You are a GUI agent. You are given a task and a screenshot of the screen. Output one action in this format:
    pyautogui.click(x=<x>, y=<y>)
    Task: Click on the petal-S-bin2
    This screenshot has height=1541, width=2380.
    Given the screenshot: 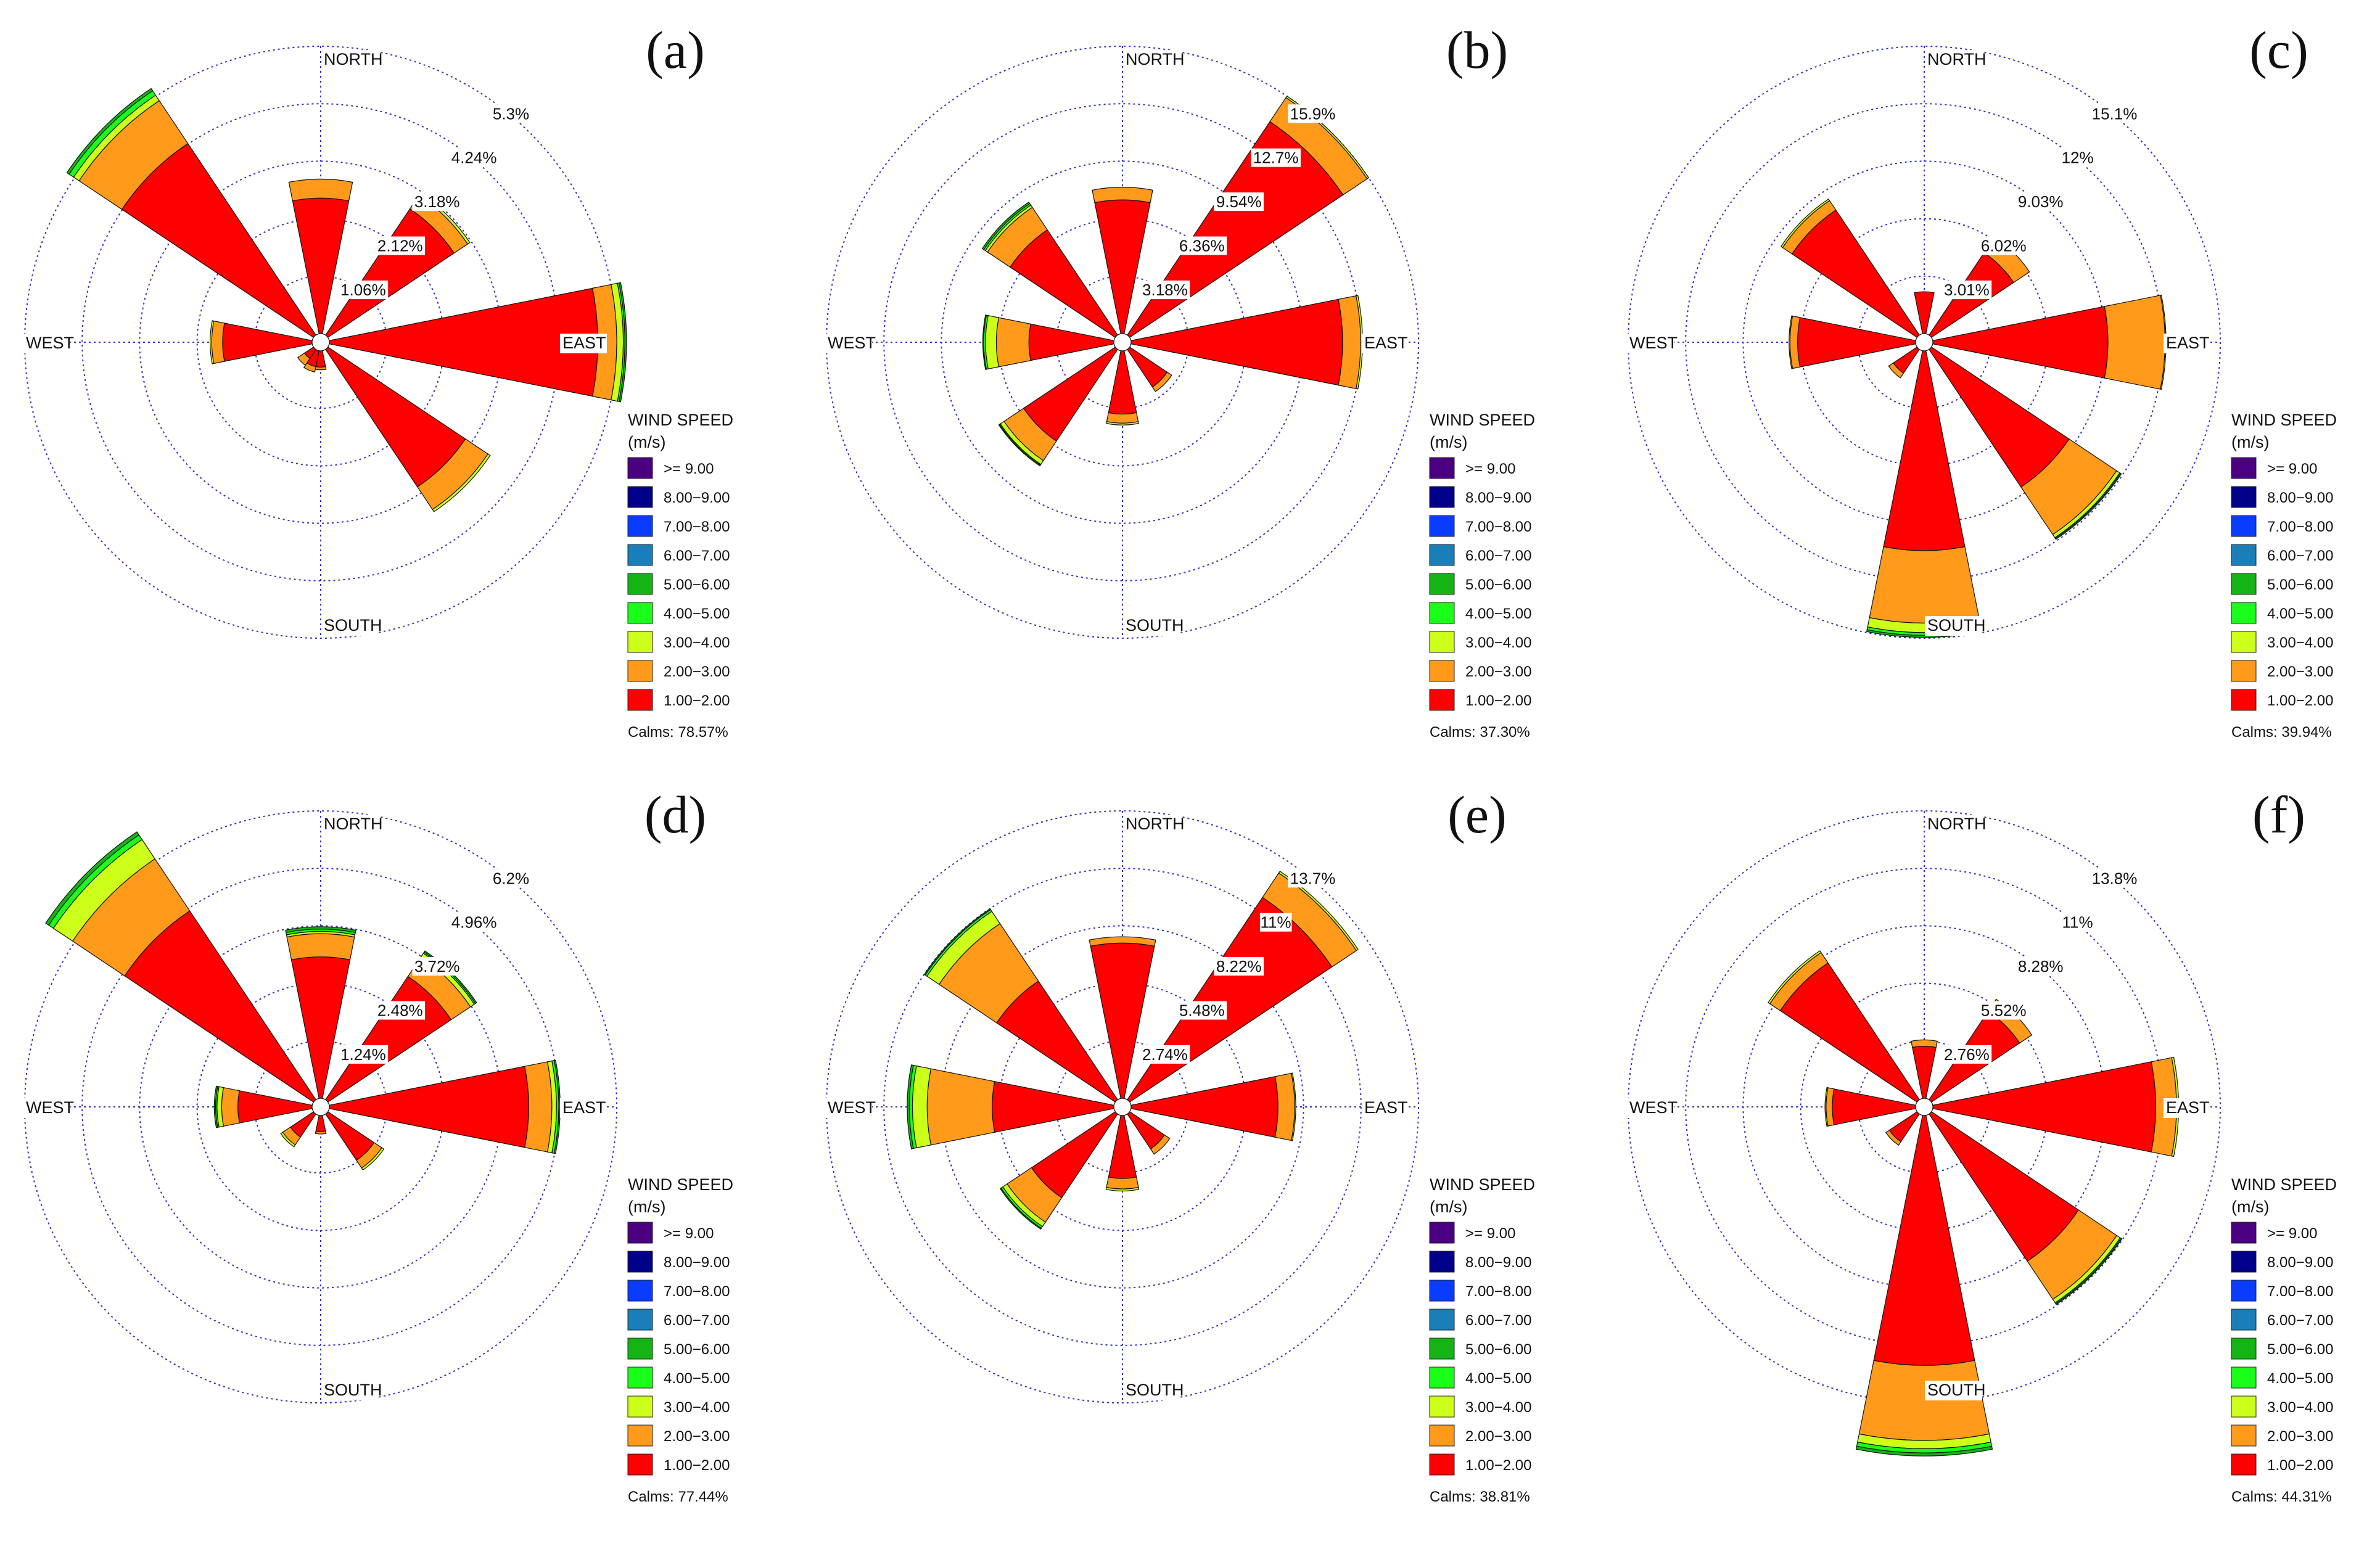 What is the action you would take?
    pyautogui.click(x=321, y=1132)
    